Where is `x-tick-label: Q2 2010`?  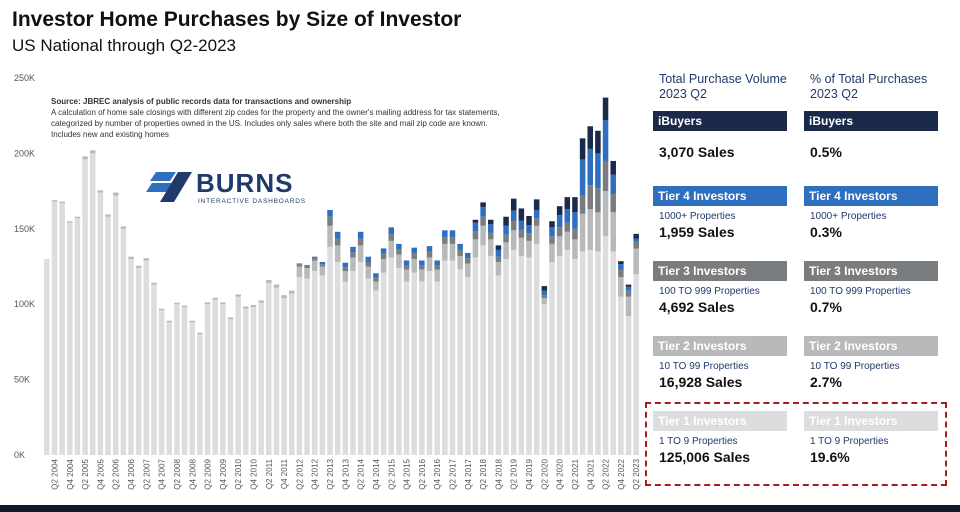 x-tick-label: Q2 2010 is located at coordinates (238, 473).